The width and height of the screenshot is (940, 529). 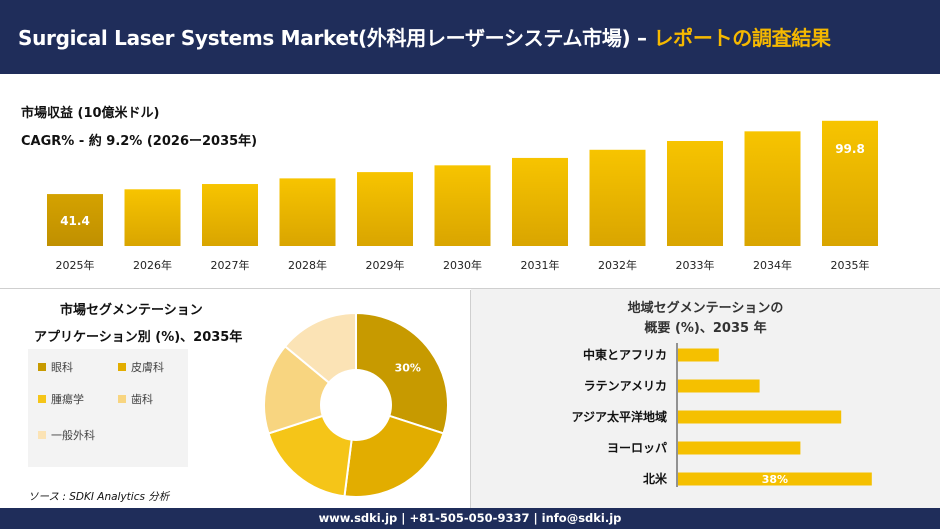 I want to click on application-pie-chart: 30%, so click(x=356, y=404).